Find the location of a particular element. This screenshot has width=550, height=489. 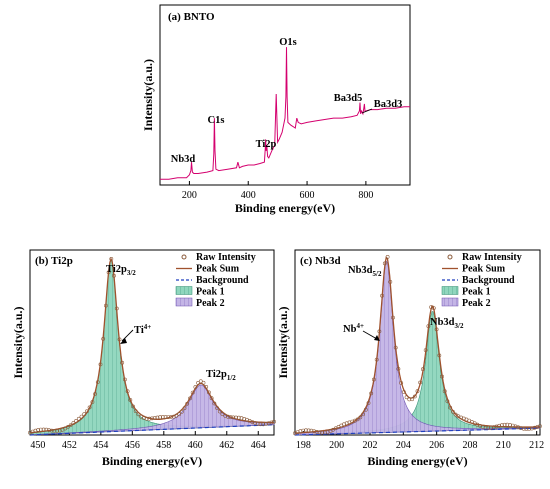

peak-annotation: Nb3d5/2 is located at coordinates (365, 271).